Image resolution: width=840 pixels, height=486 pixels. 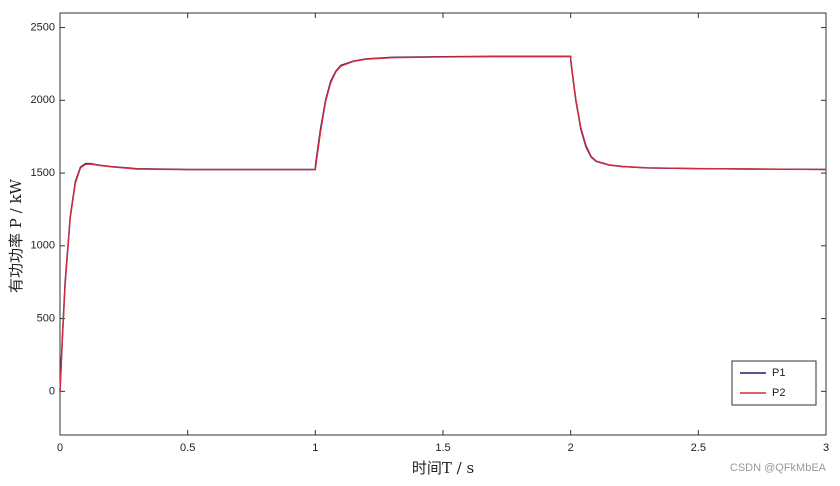 I want to click on y-tick-label: 500, so click(x=46, y=318).